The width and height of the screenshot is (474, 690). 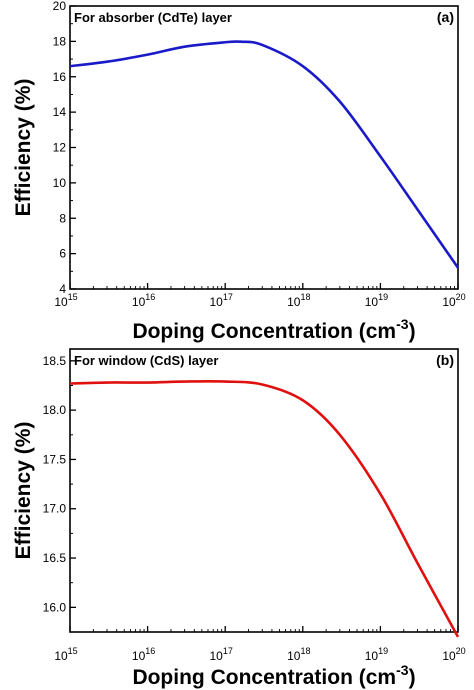 What do you see at coordinates (55, 558) in the screenshot?
I see `y-tick-label: 16.5` at bounding box center [55, 558].